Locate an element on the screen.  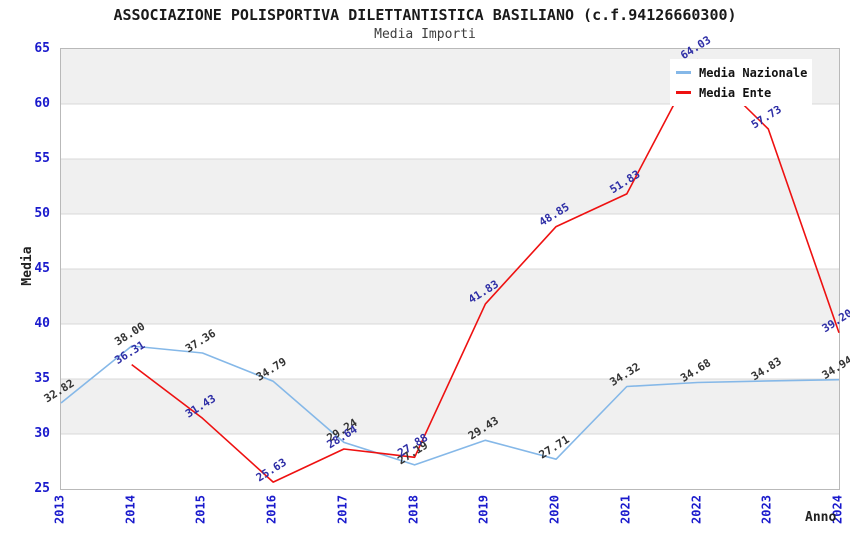
chart-subtitle: Media Importi is located at coordinates (425, 34).